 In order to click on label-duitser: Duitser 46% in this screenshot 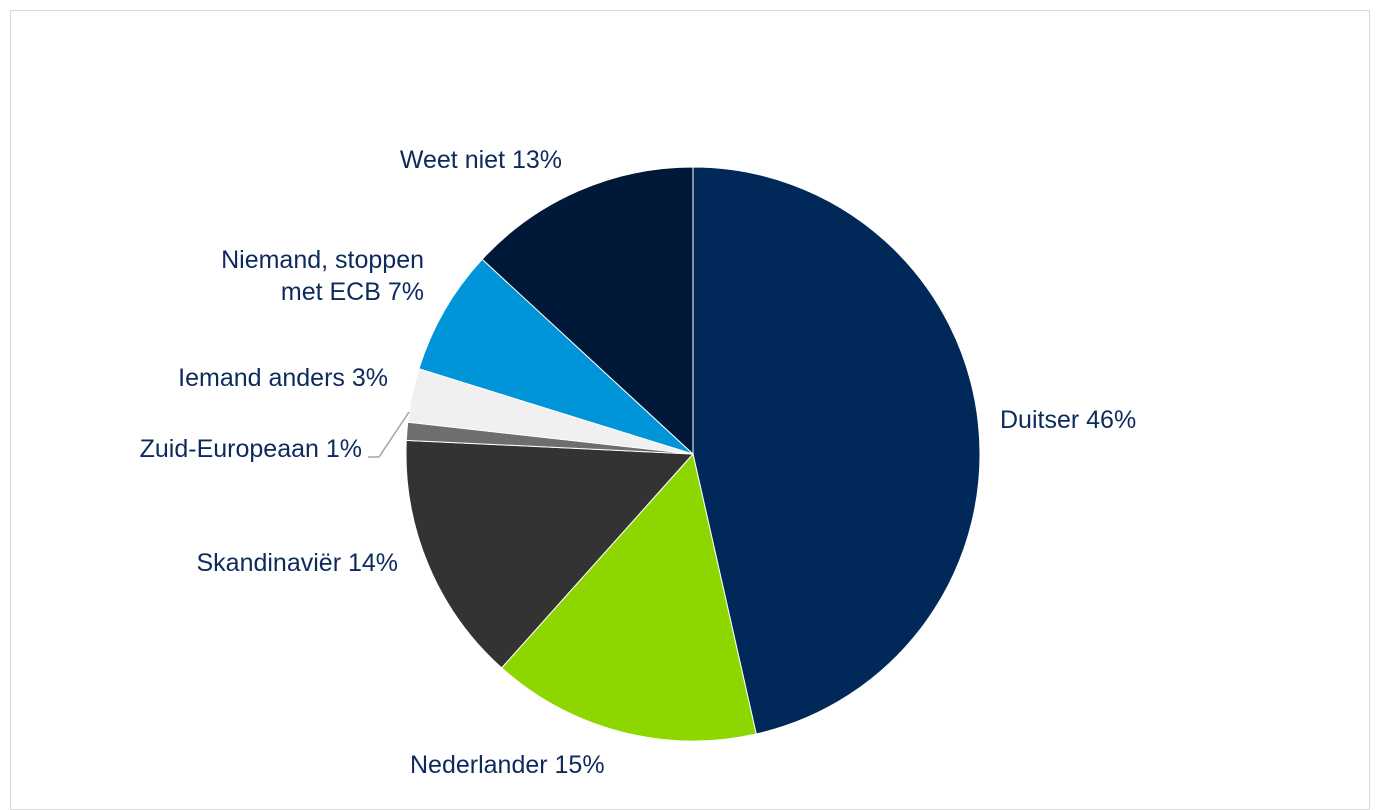, I will do `click(1068, 420)`.